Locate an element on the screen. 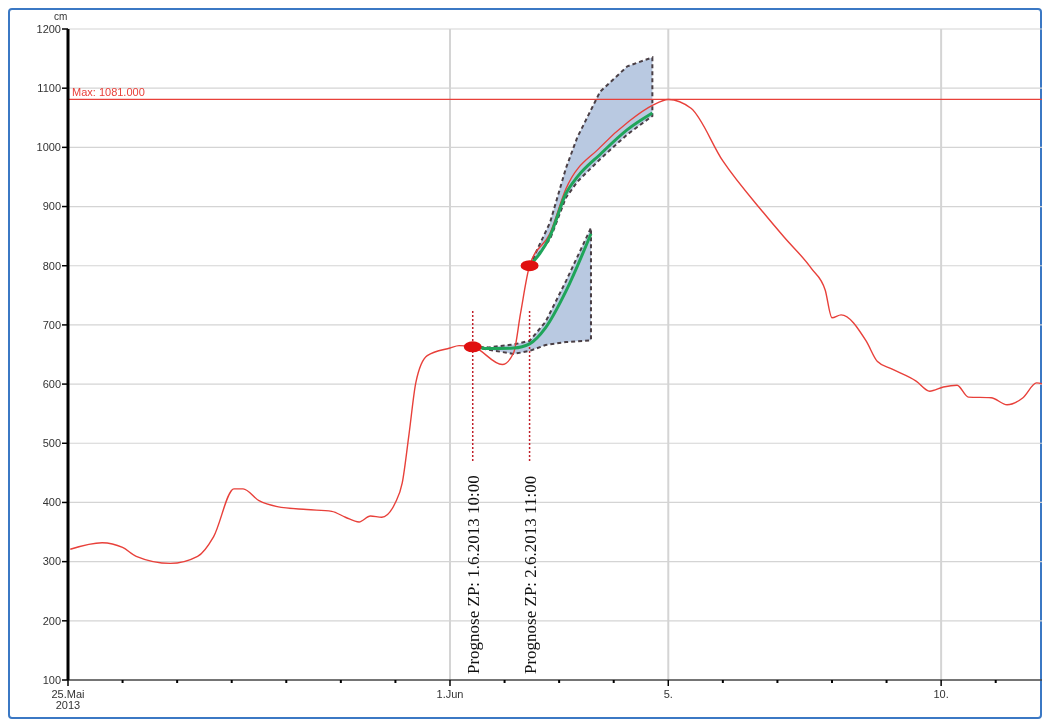 Image resolution: width=1050 pixels, height=727 pixels. y-tick-label: 100 is located at coordinates (51, 679).